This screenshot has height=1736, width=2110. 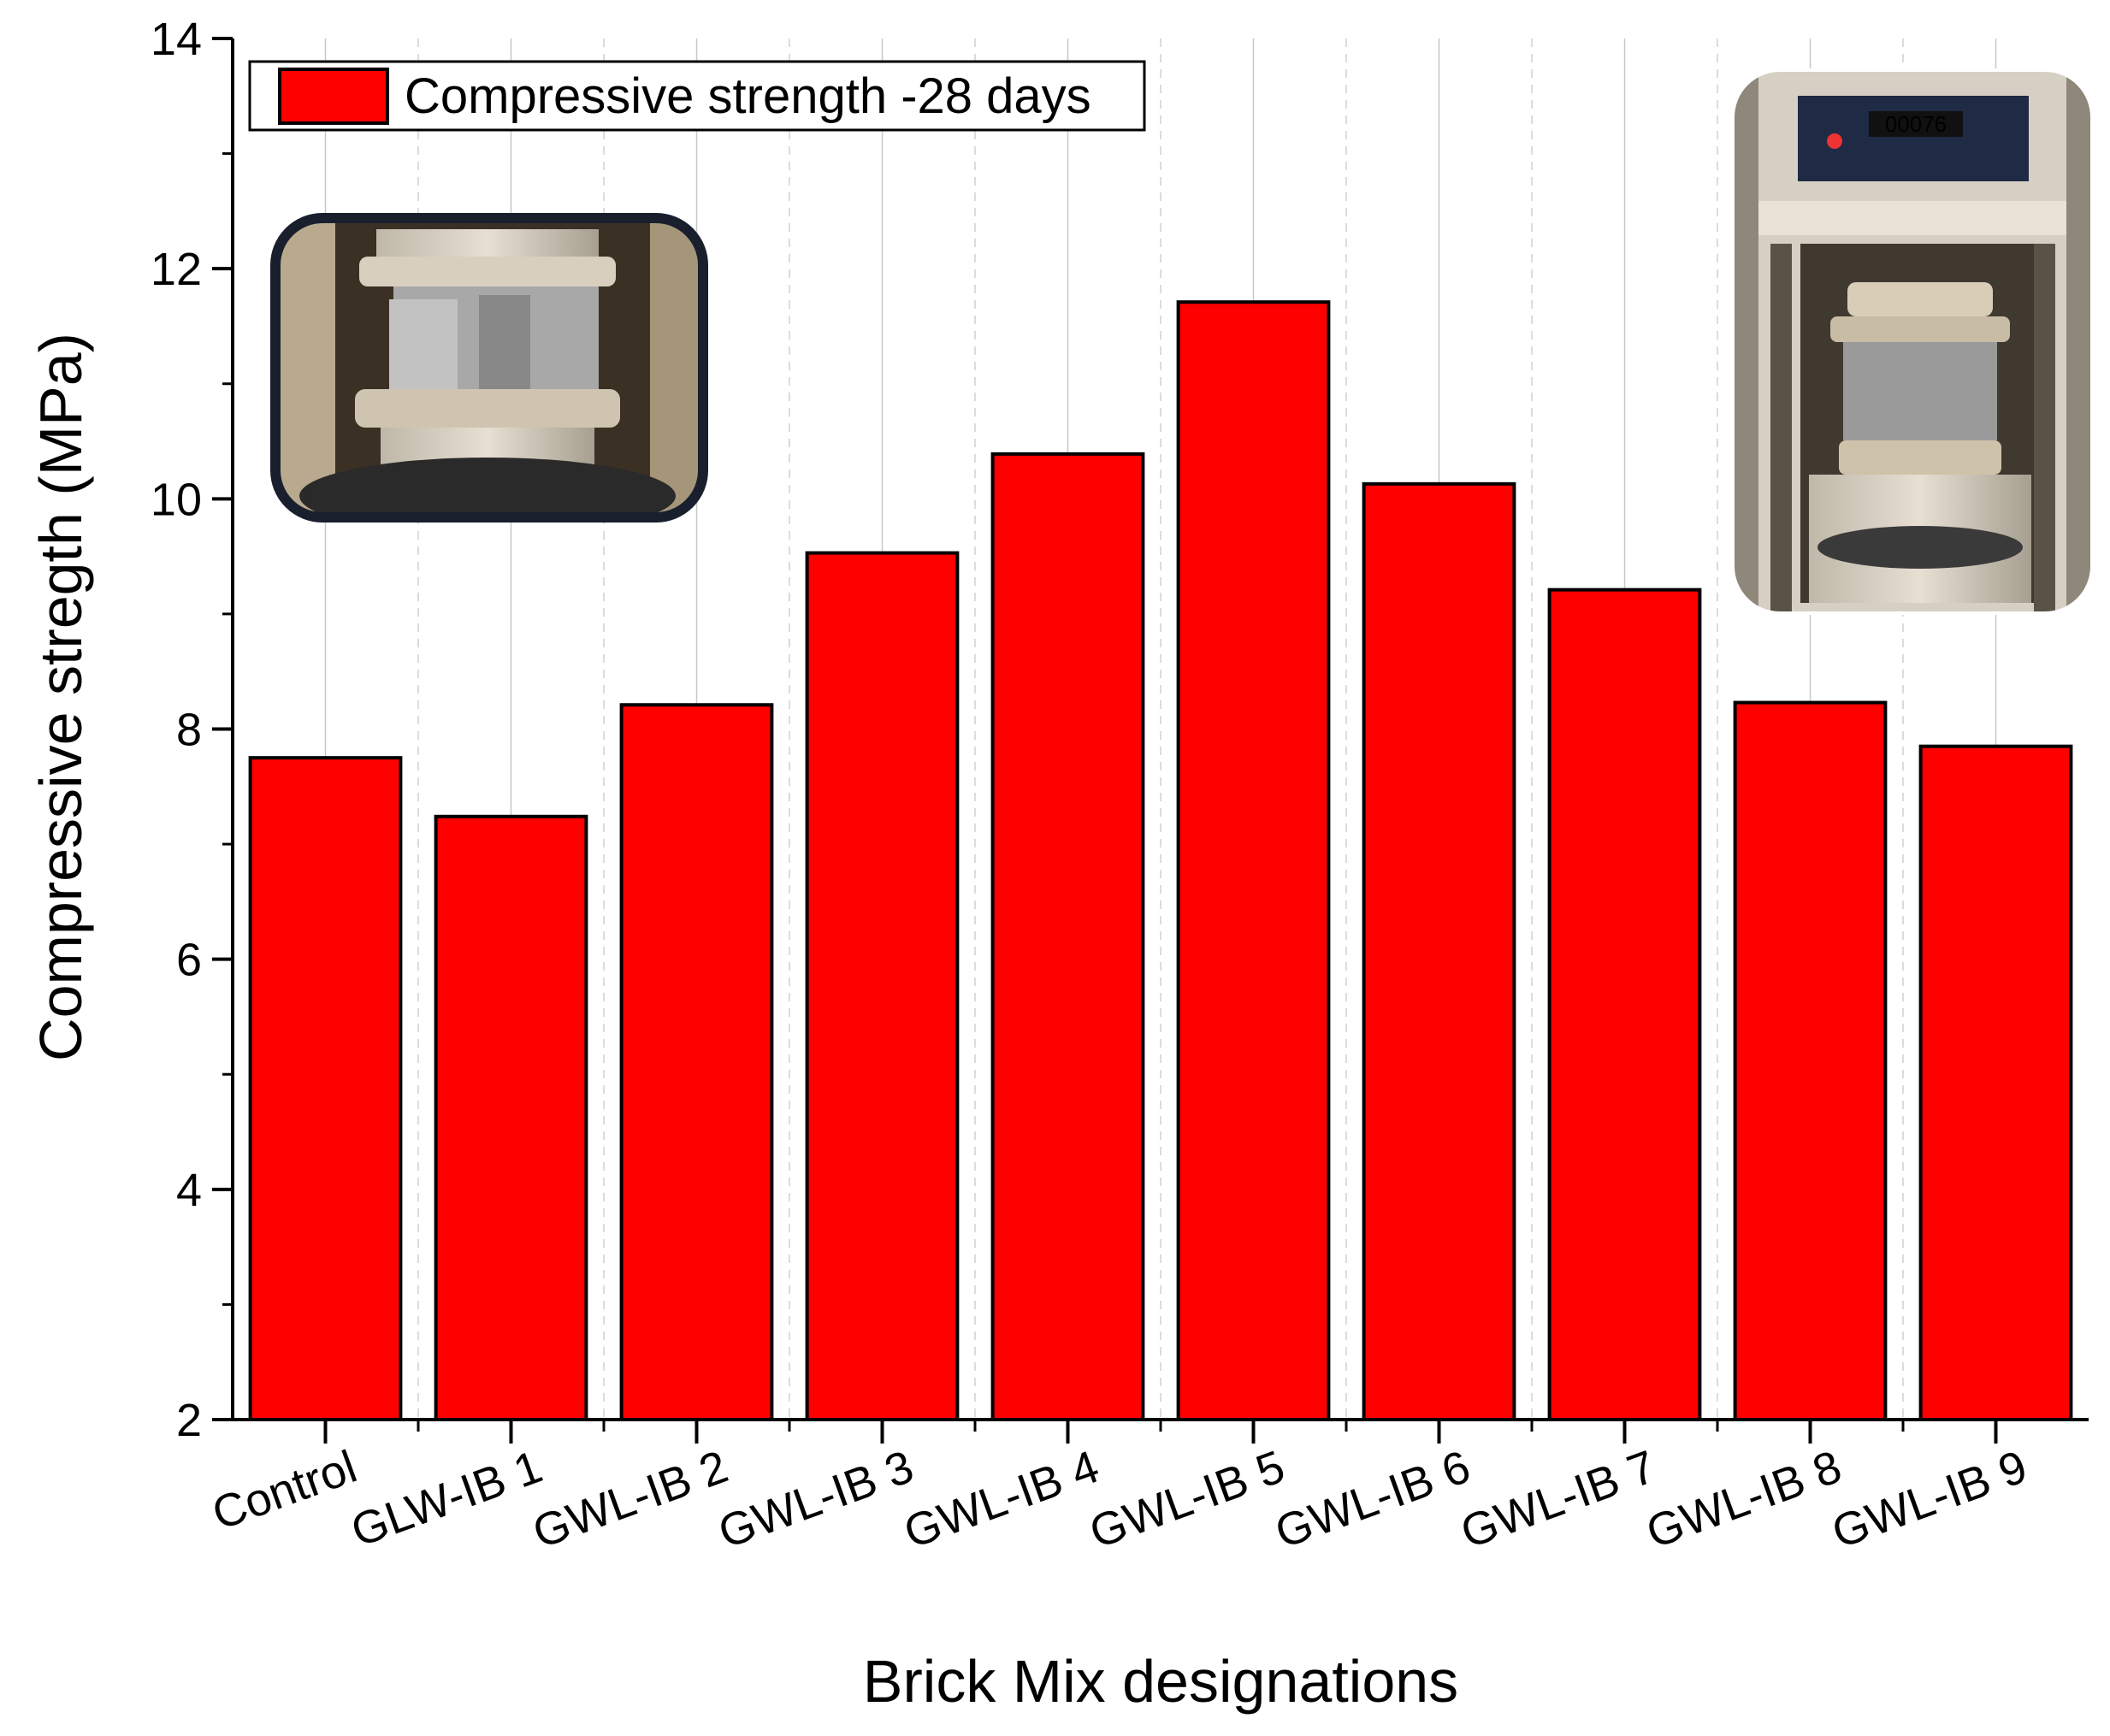 What do you see at coordinates (177, 270) in the screenshot?
I see `y-tick-label: 12` at bounding box center [177, 270].